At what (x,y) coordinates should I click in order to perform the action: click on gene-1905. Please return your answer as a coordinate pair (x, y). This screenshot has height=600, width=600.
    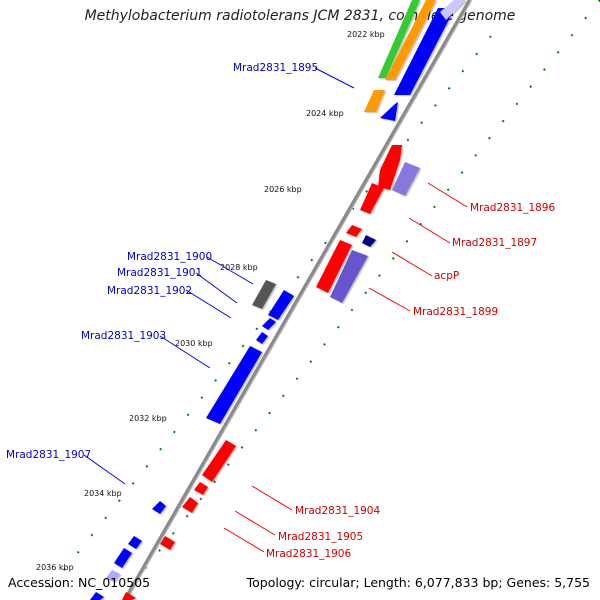
    Looking at the image, I should click on (201, 488).